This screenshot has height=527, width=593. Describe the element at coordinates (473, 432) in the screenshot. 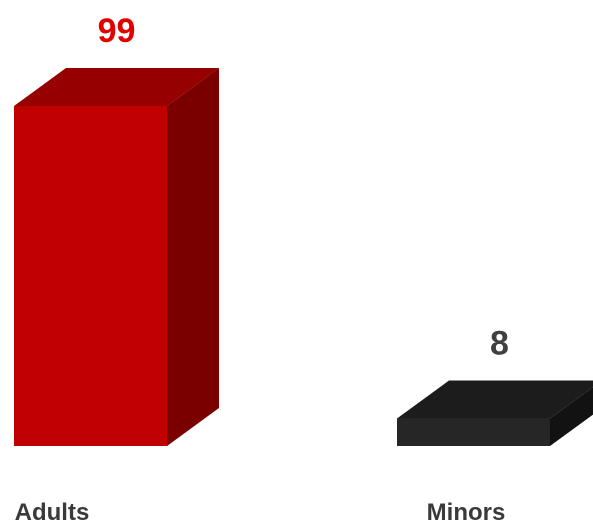

I see `bar-minors-front` at that location.